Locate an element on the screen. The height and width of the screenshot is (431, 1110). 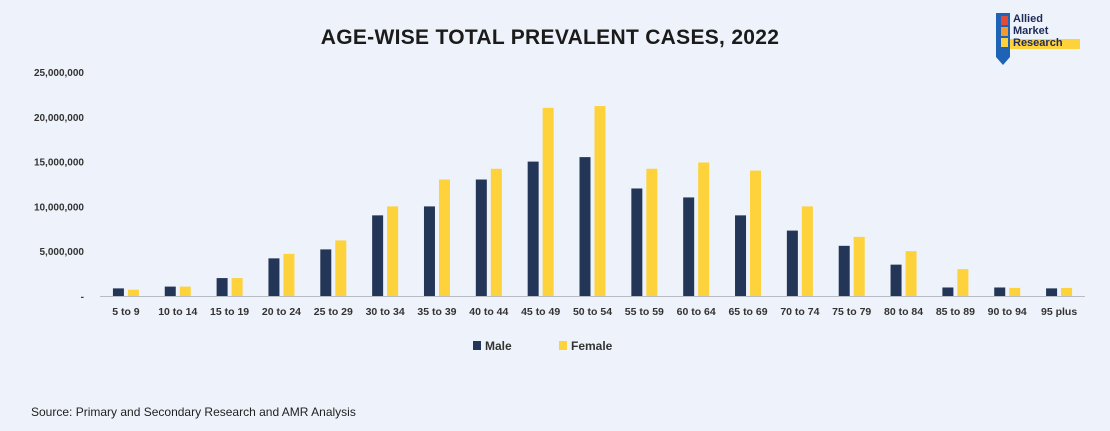
x-tick-label: 95 plus is located at coordinates (1059, 312).